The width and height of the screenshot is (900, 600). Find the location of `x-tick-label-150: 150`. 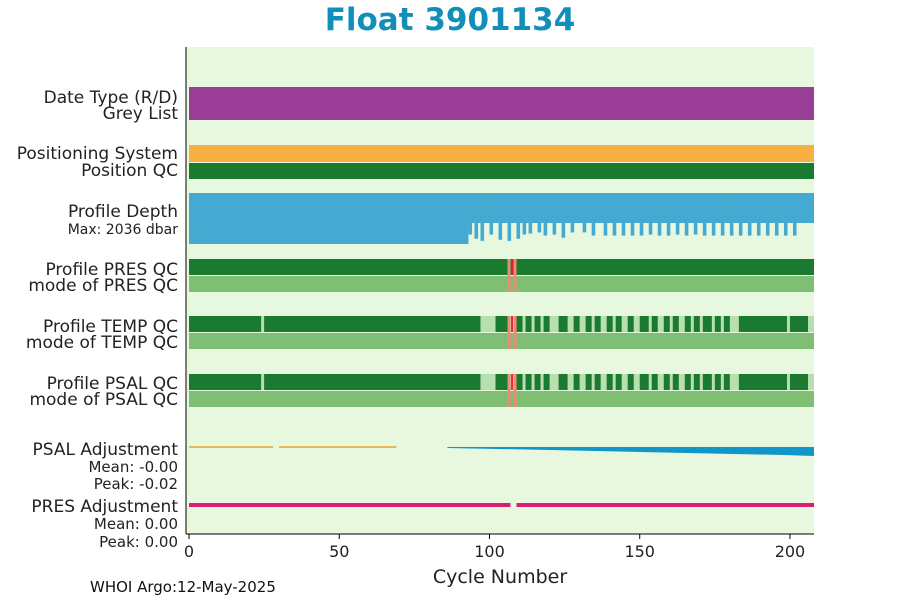

x-tick-label-150: 150 is located at coordinates (639, 551).